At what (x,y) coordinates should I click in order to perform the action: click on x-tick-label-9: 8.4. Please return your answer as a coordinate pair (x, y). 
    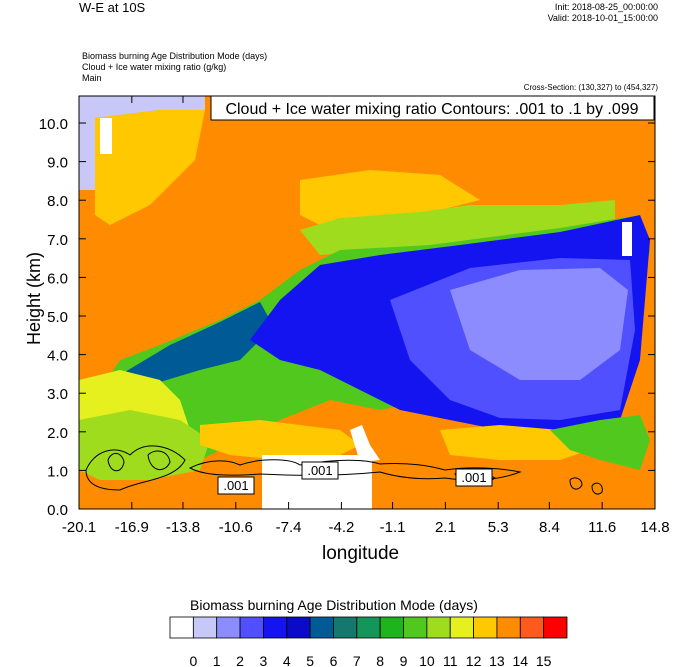
    Looking at the image, I should click on (549, 527).